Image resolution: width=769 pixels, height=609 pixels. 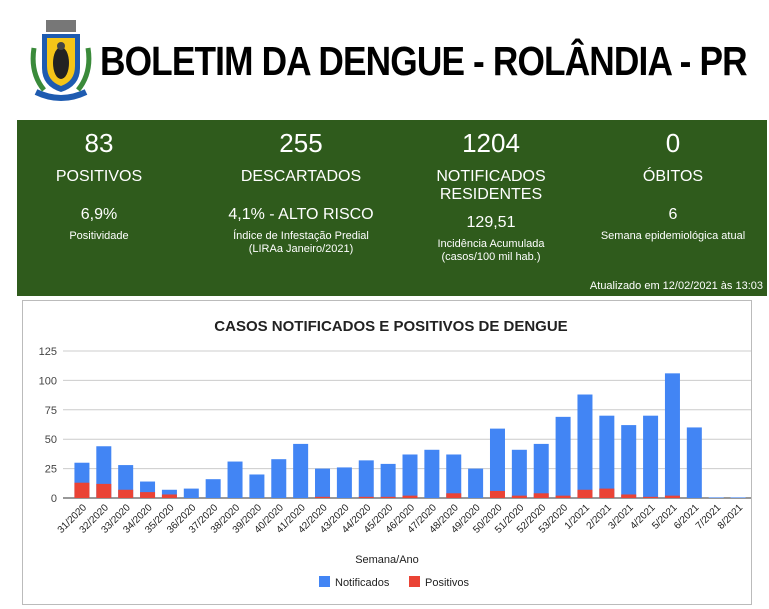 I want to click on x-tick-label: 8/2021, so click(x=731, y=517).